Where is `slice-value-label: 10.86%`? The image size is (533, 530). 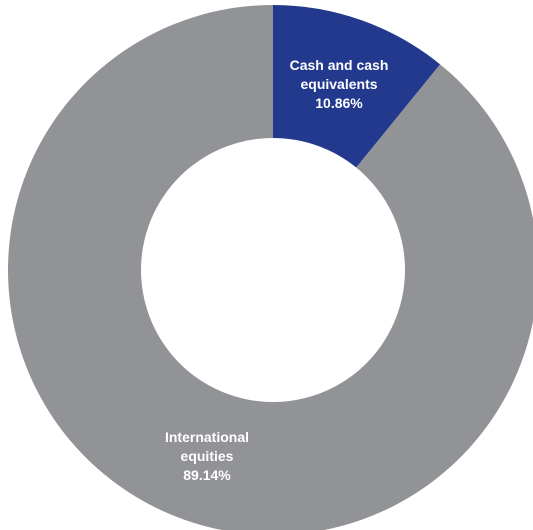 slice-value-label: 10.86% is located at coordinates (339, 103).